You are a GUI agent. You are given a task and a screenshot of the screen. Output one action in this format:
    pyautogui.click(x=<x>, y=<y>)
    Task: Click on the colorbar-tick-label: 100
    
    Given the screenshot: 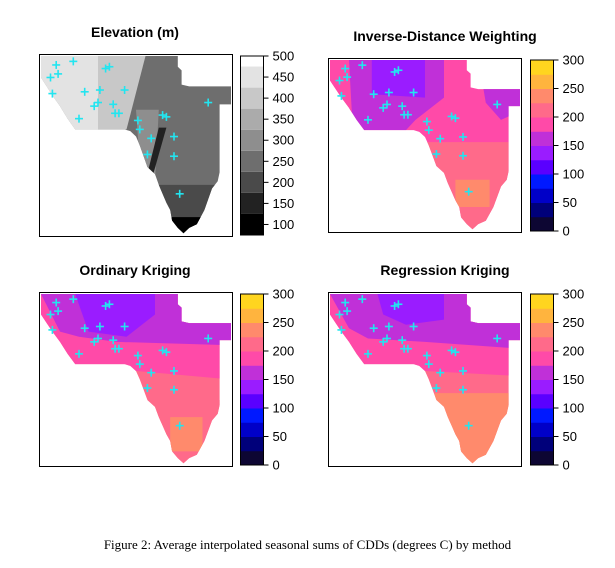 What is the action you would take?
    pyautogui.click(x=284, y=224)
    